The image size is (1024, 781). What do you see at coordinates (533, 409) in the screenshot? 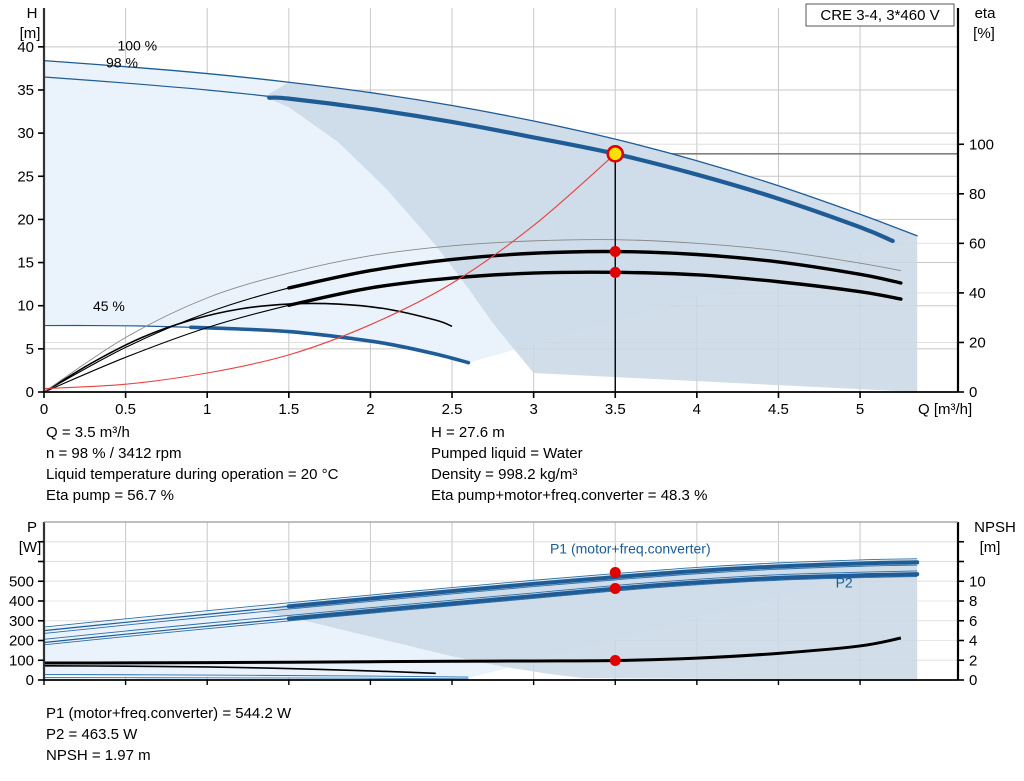
I see `chart-text: 3` at bounding box center [533, 409].